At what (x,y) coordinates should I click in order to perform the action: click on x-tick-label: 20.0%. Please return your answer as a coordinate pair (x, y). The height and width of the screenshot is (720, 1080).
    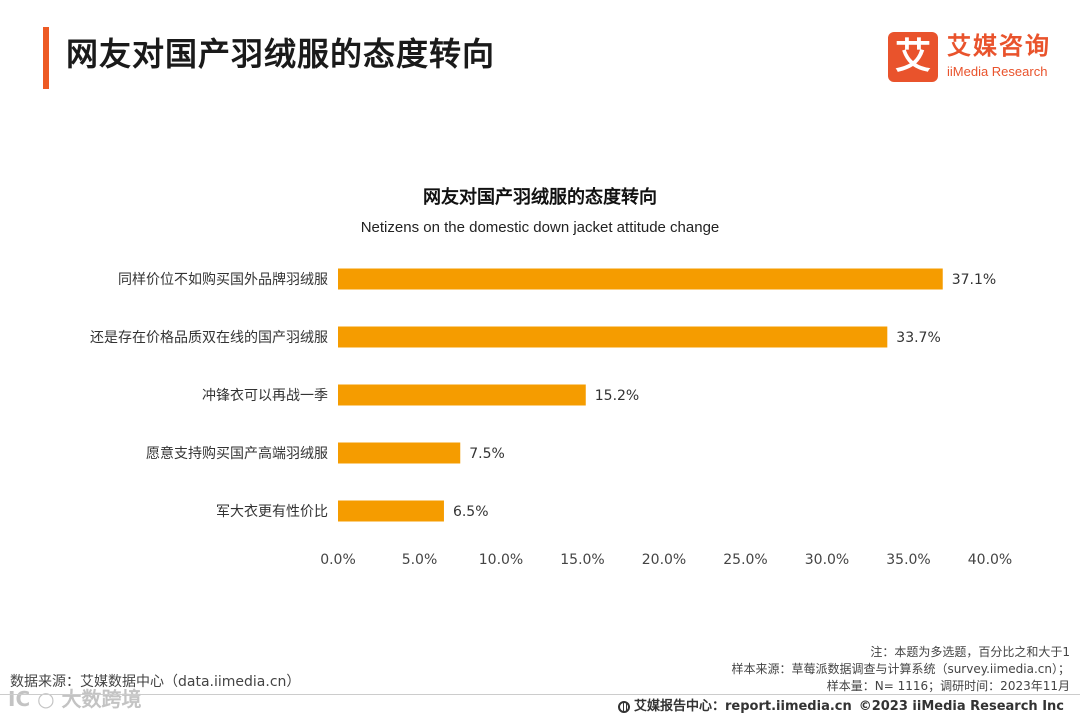
    Looking at the image, I should click on (664, 560).